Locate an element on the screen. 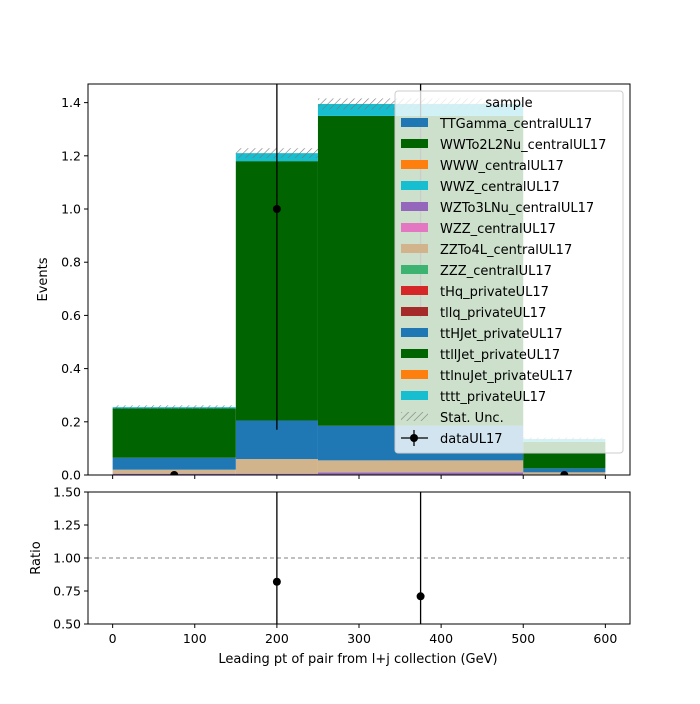 The image size is (700, 704). legend-label-3: WWZ_centralUL17 is located at coordinates (500, 187).